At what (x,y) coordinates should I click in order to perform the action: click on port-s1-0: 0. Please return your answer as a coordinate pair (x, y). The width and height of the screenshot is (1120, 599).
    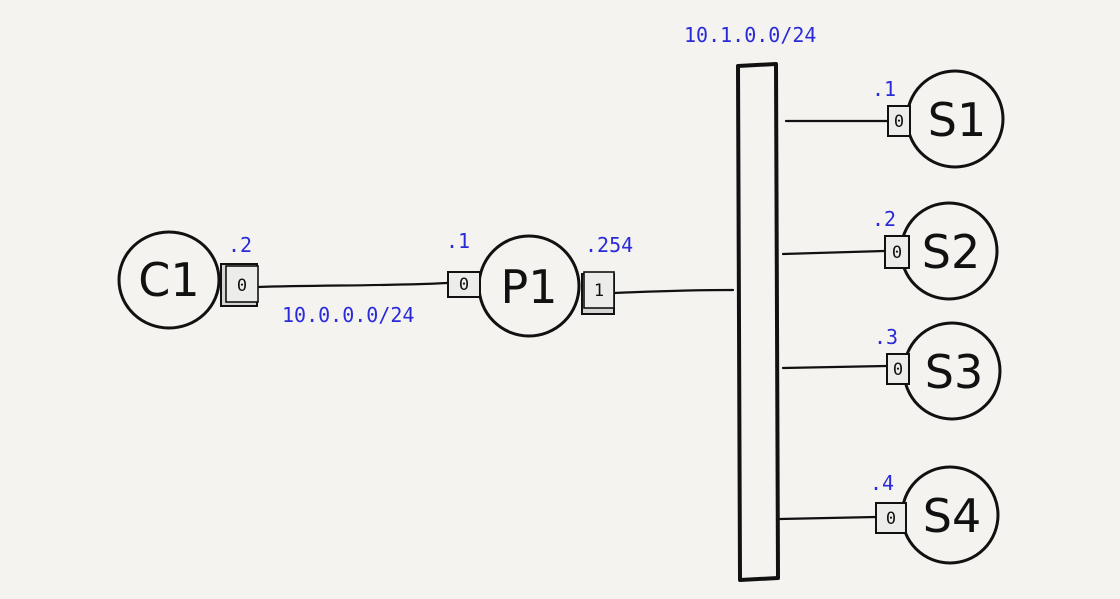
    Looking at the image, I should click on (899, 121).